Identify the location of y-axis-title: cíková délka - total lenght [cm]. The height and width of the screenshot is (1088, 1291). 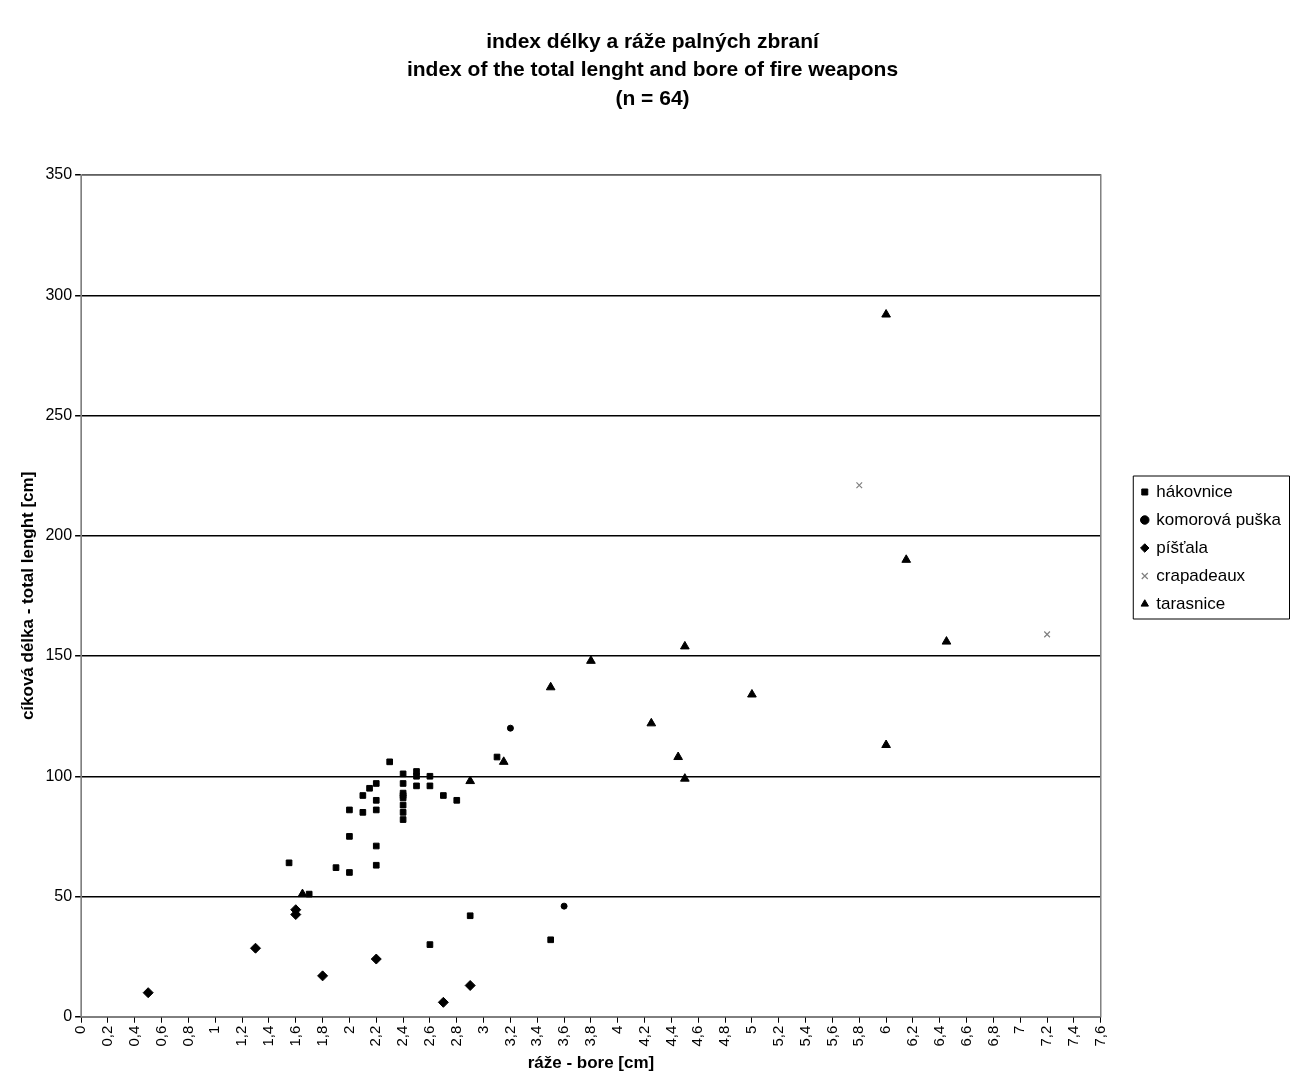
(27, 596).